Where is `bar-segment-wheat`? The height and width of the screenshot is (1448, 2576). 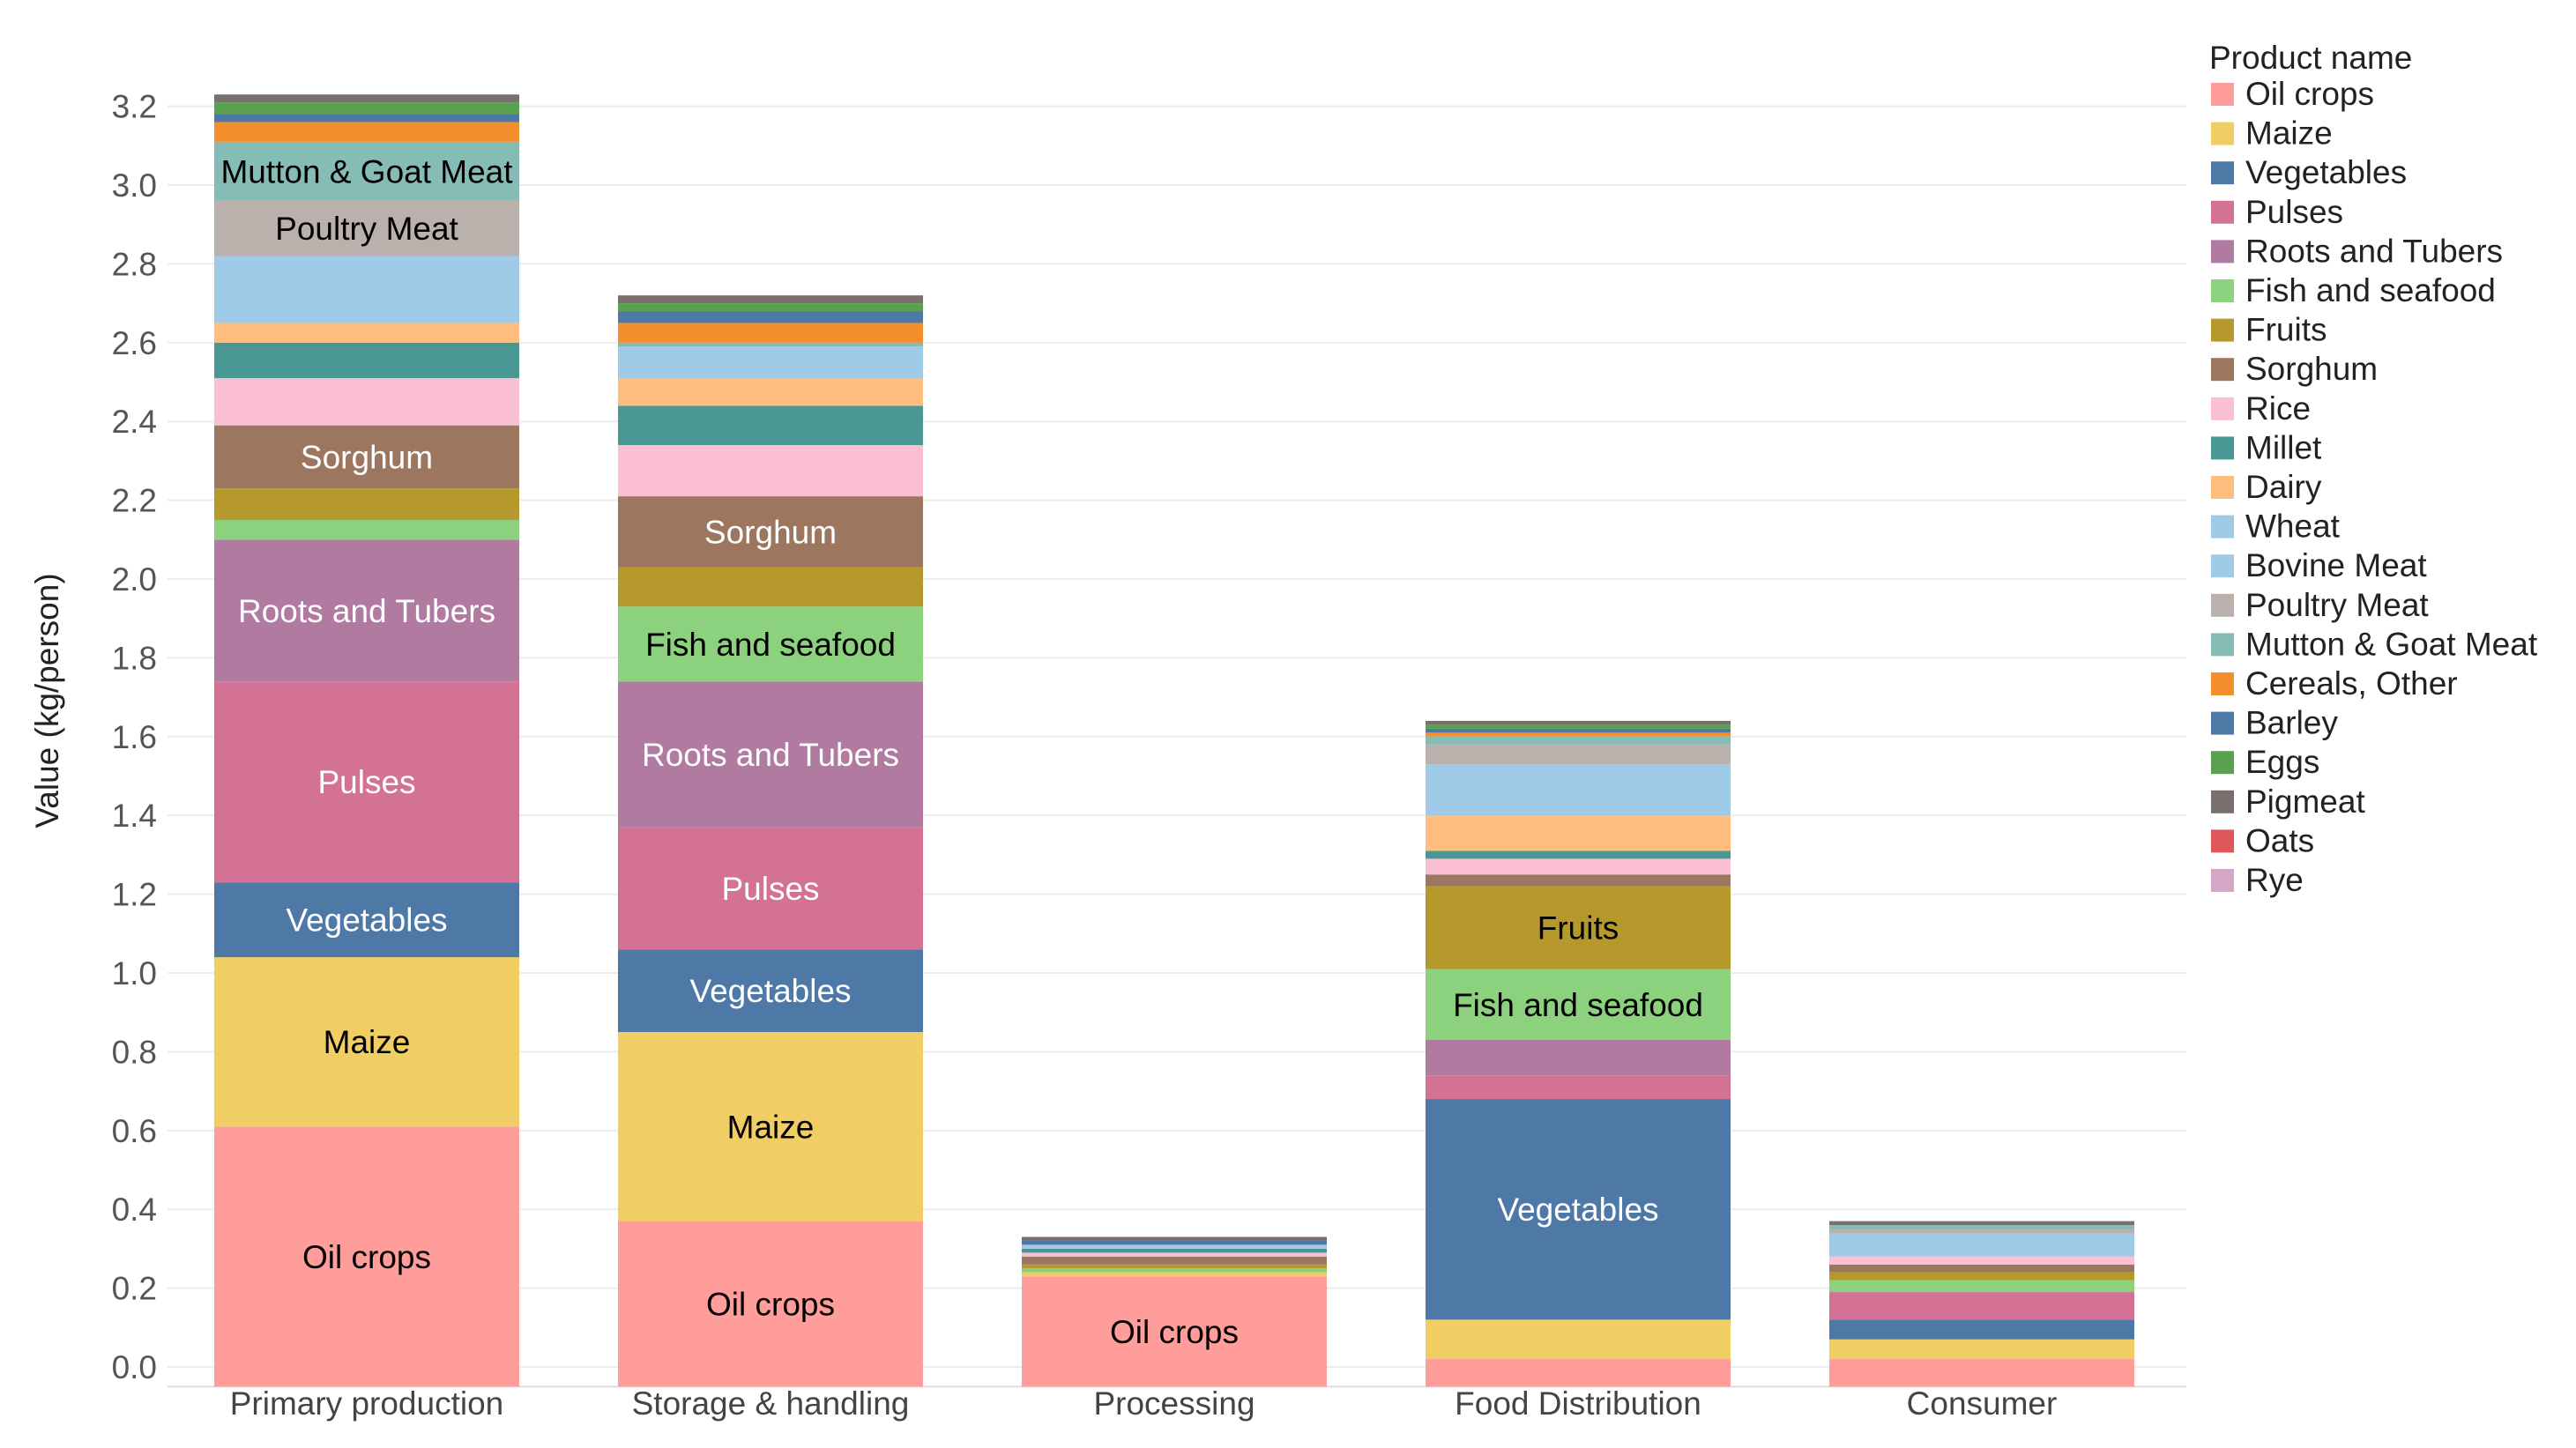 bar-segment-wheat is located at coordinates (1981, 1245).